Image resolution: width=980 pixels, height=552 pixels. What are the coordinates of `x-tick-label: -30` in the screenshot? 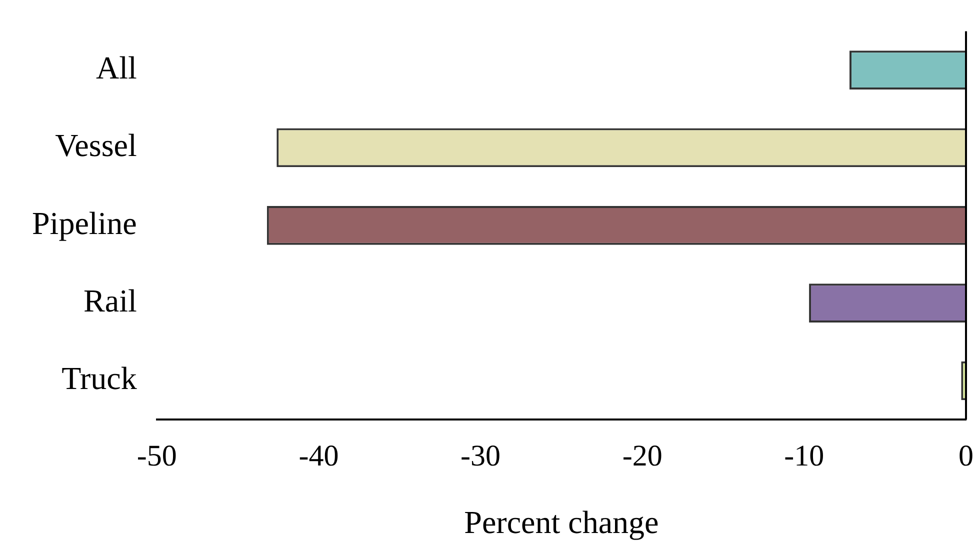 It's located at (480, 455).